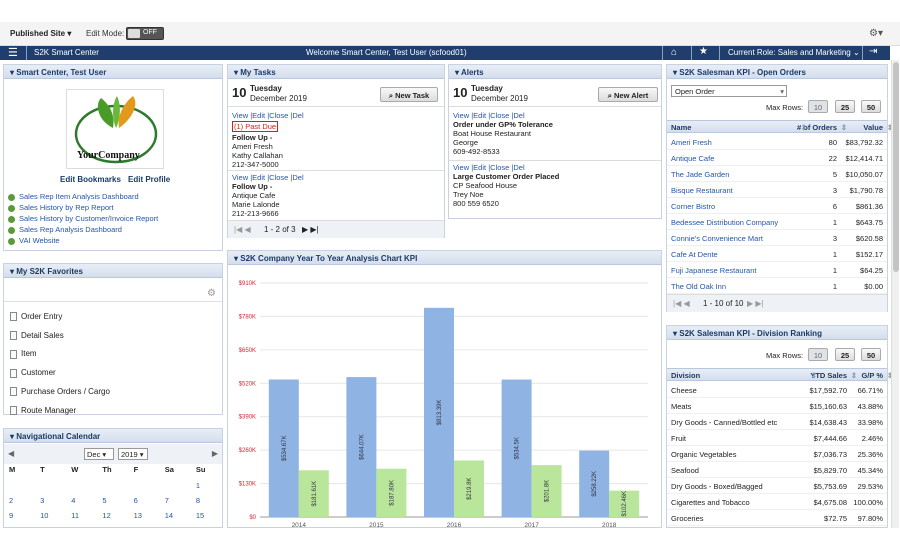  Describe the element at coordinates (135, 500) in the screenshot. I see `calendar-day: 6` at that location.